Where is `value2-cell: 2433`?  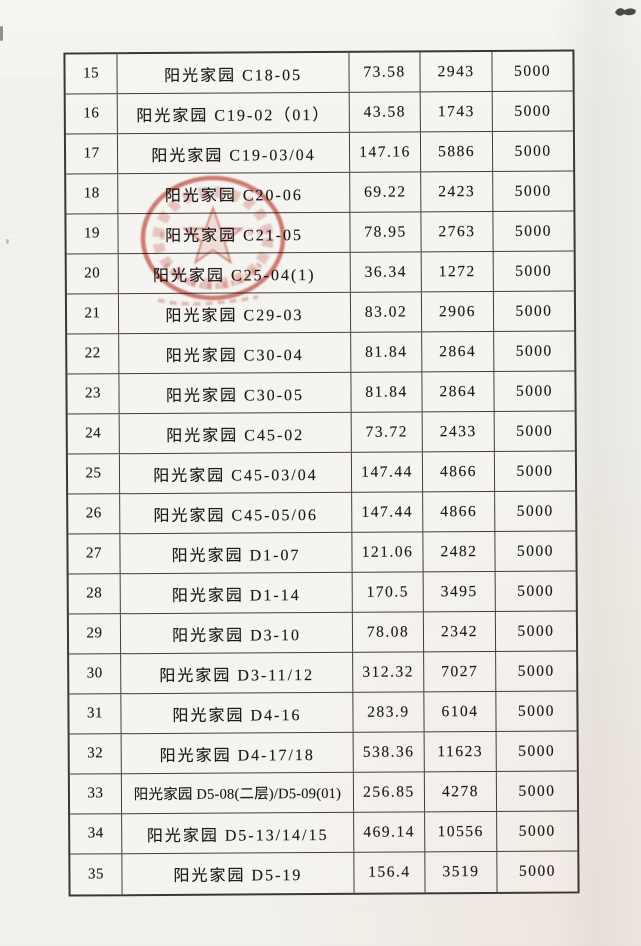 value2-cell: 2433 is located at coordinates (458, 431).